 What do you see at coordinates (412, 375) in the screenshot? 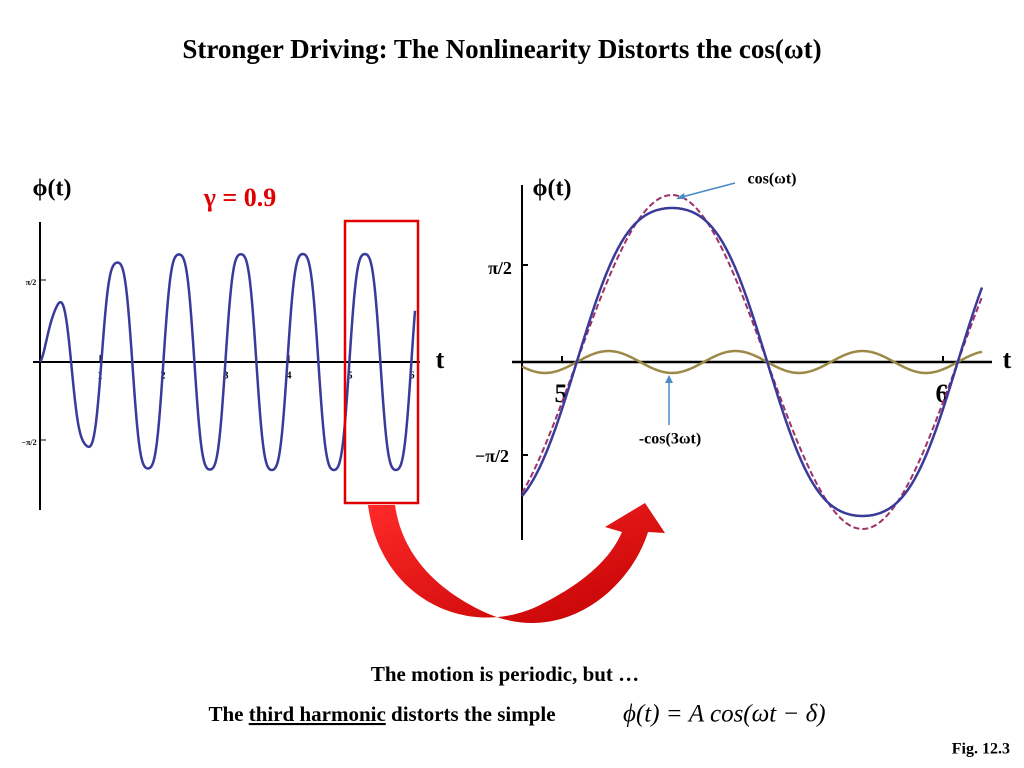
I see `x-tick-label: 6` at bounding box center [412, 375].